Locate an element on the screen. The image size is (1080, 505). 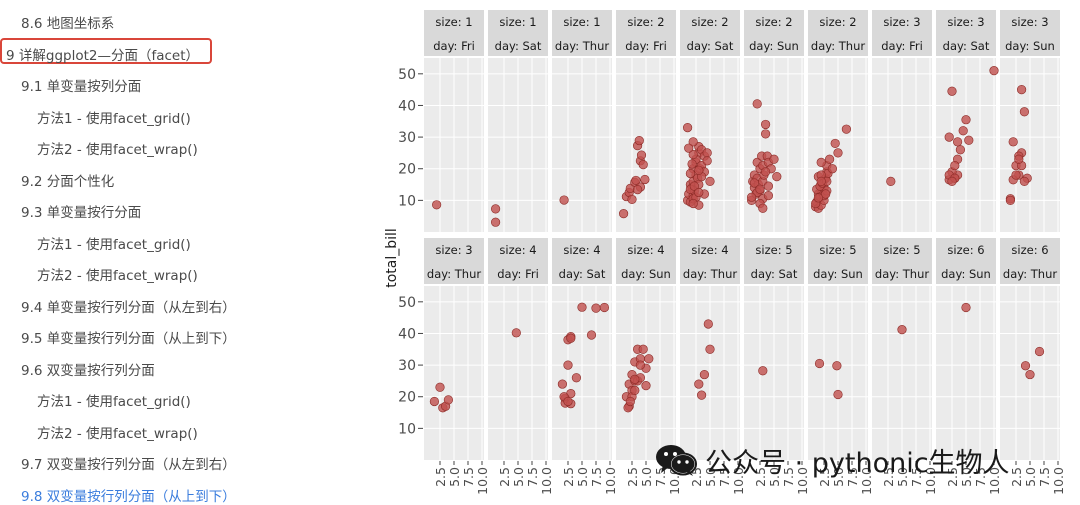
toc-item: 9.6 双变量按行列分面 is located at coordinates (88, 370).